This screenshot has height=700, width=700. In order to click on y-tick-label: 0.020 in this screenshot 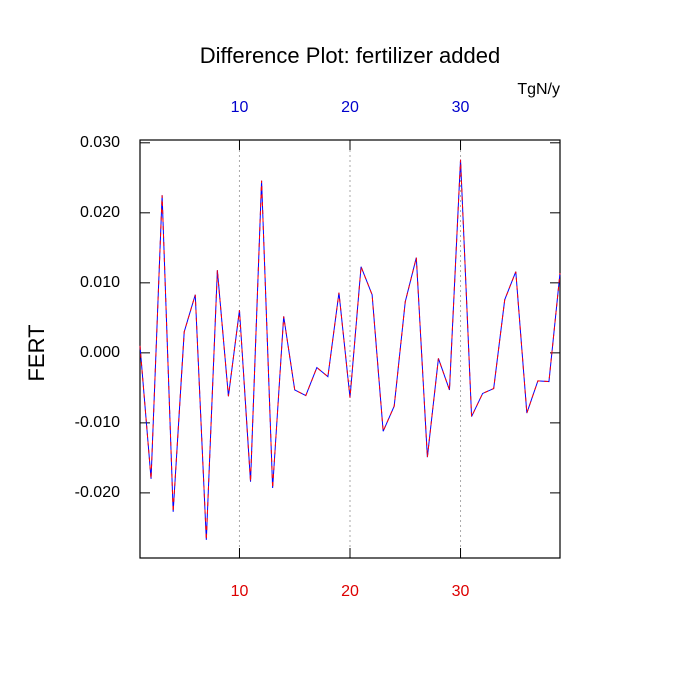, I will do `click(100, 212)`.